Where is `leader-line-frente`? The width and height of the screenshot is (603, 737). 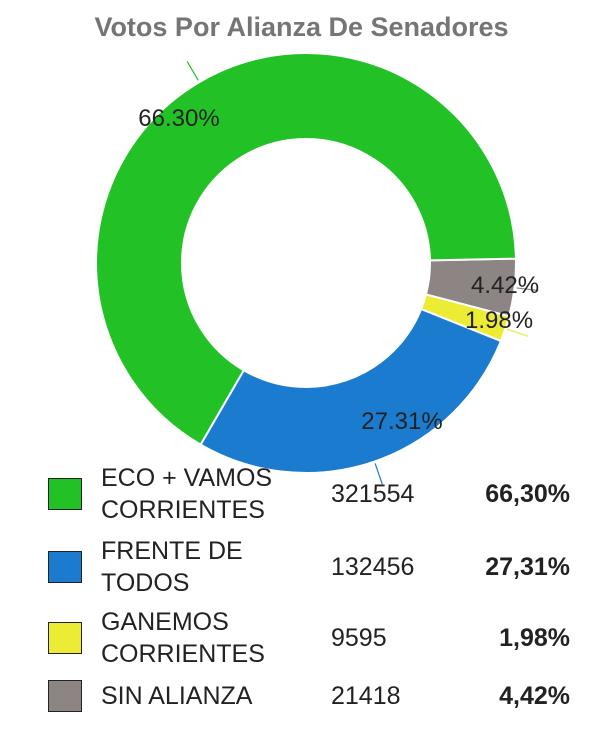 leader-line-frente is located at coordinates (378, 474).